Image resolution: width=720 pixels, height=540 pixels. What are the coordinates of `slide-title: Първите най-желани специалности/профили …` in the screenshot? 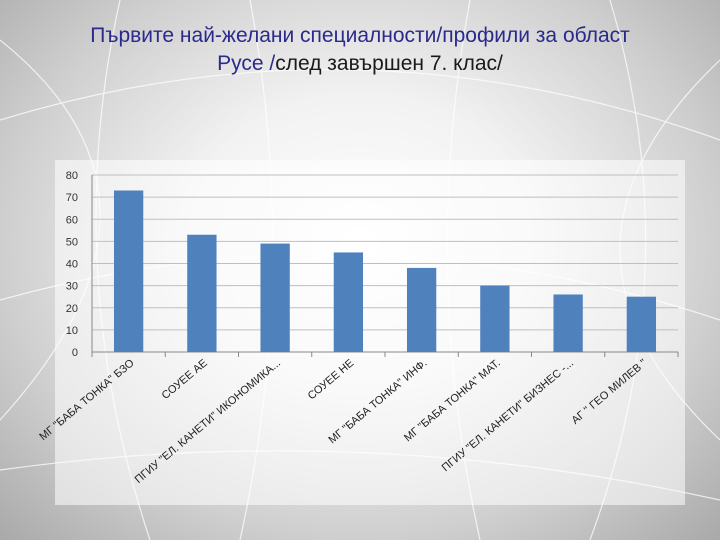 It's located at (360, 50).